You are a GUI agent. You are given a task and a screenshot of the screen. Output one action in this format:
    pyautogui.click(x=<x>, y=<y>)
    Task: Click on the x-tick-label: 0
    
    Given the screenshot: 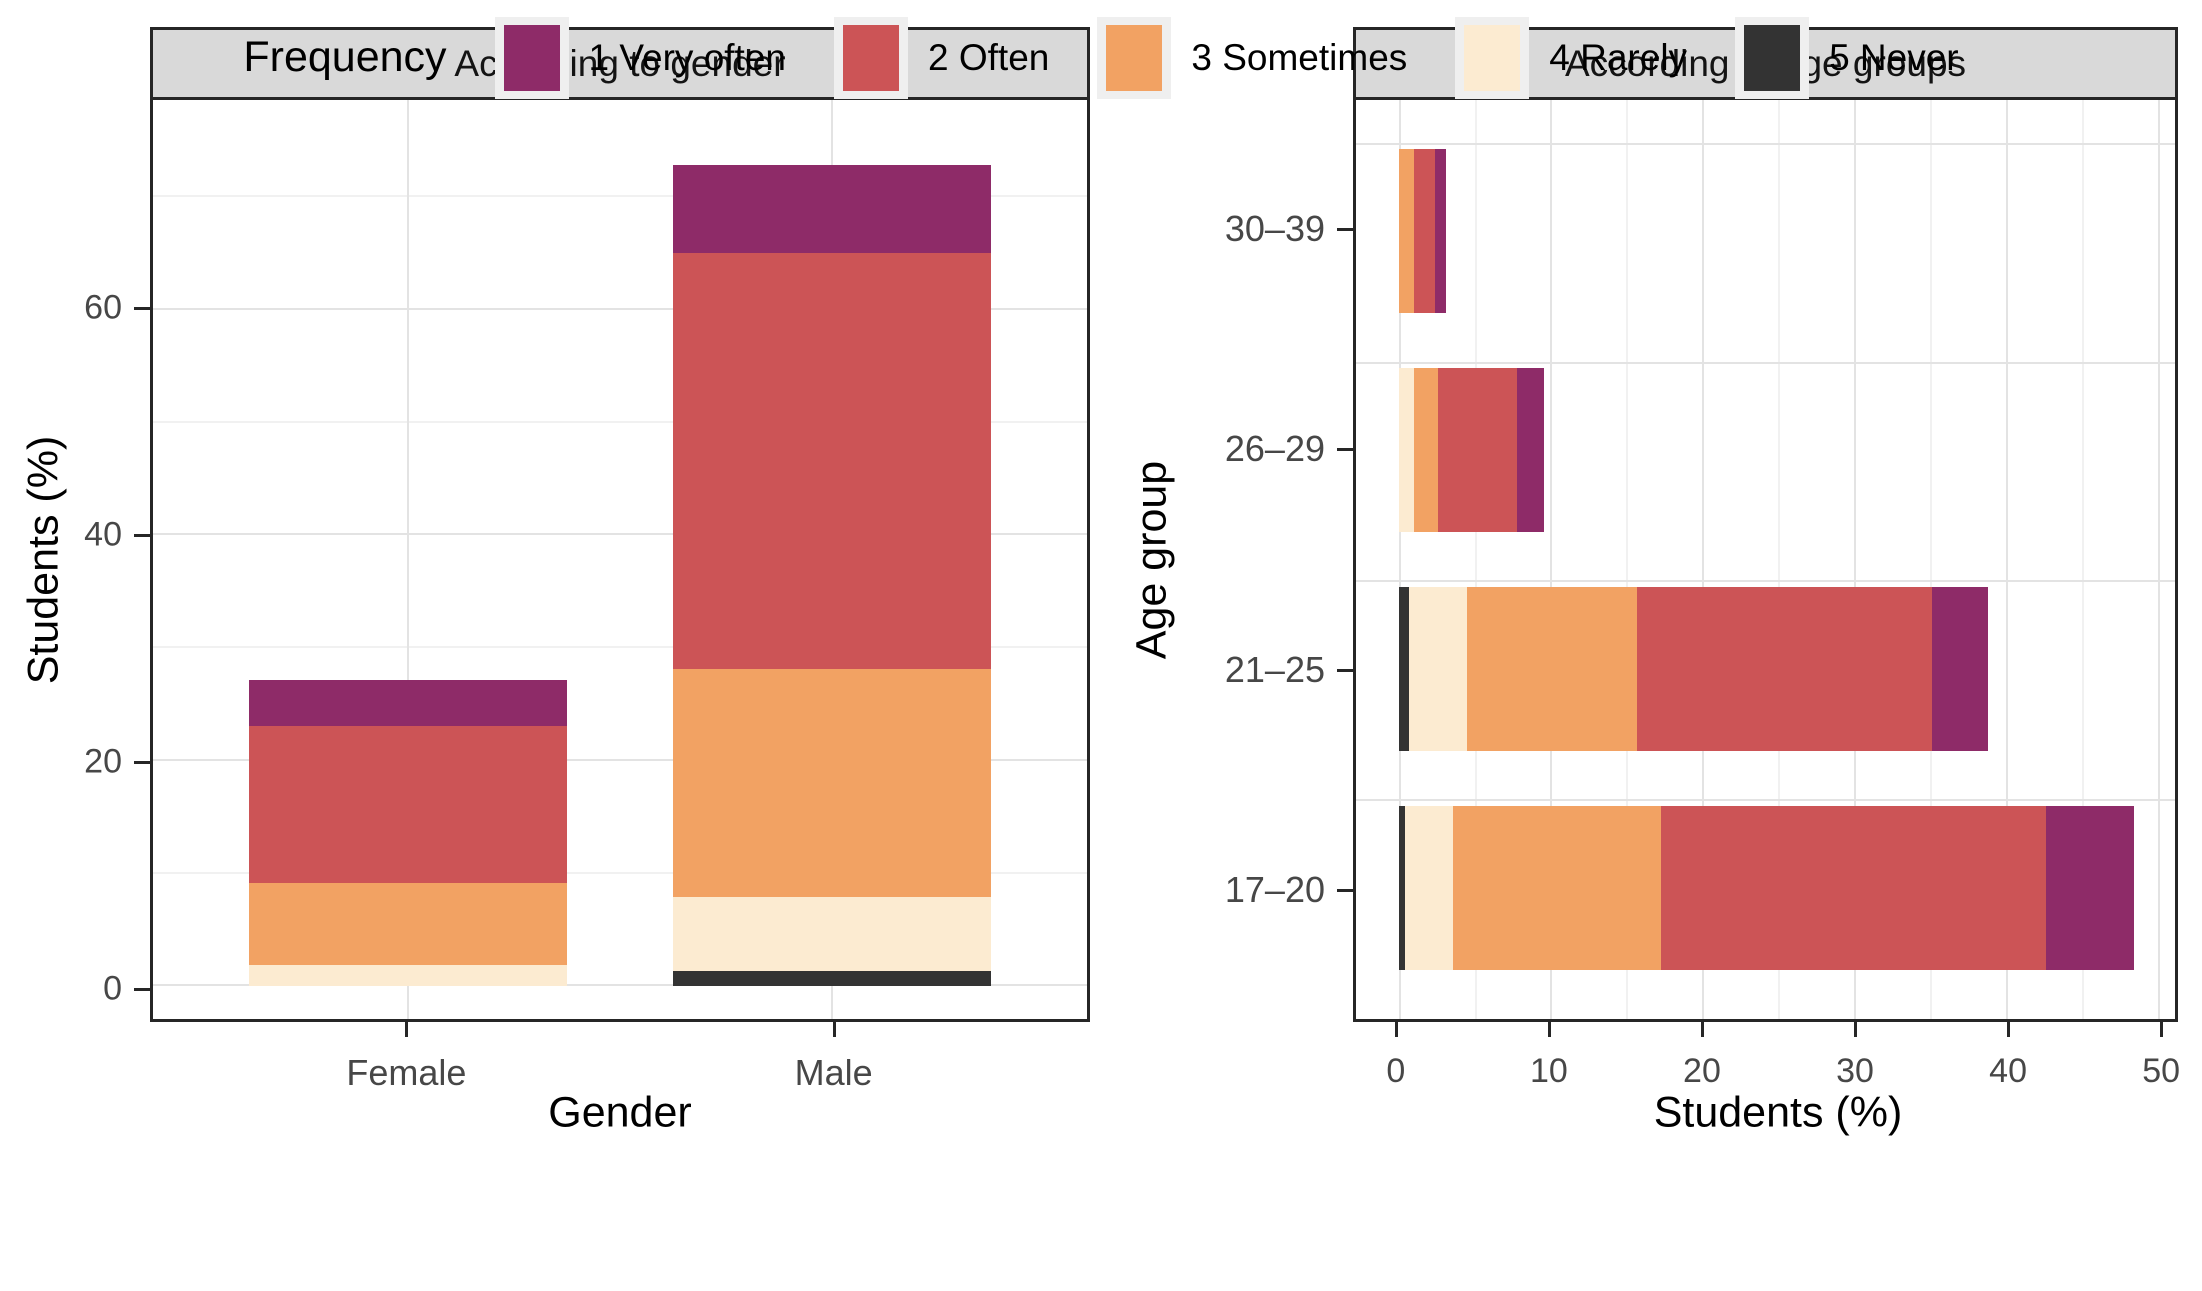 What is the action you would take?
    pyautogui.click(x=1396, y=1071)
    